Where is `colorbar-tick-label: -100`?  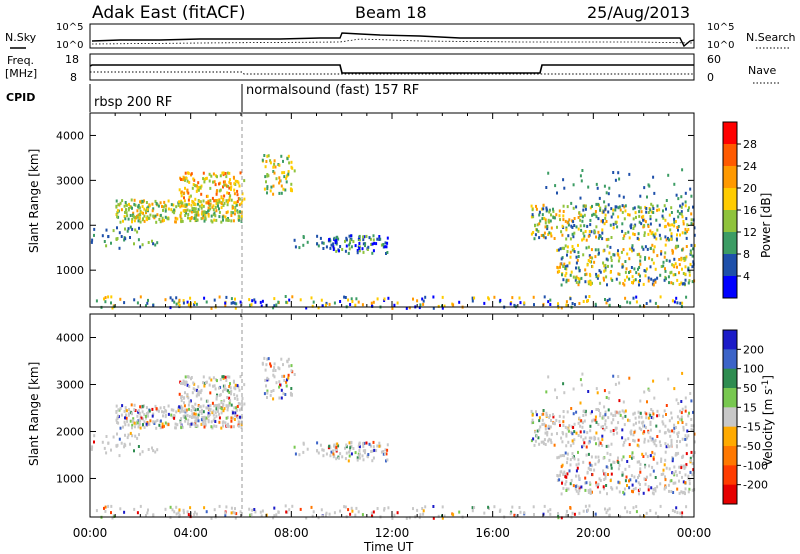 colorbar-tick-label: -100 is located at coordinates (755, 465).